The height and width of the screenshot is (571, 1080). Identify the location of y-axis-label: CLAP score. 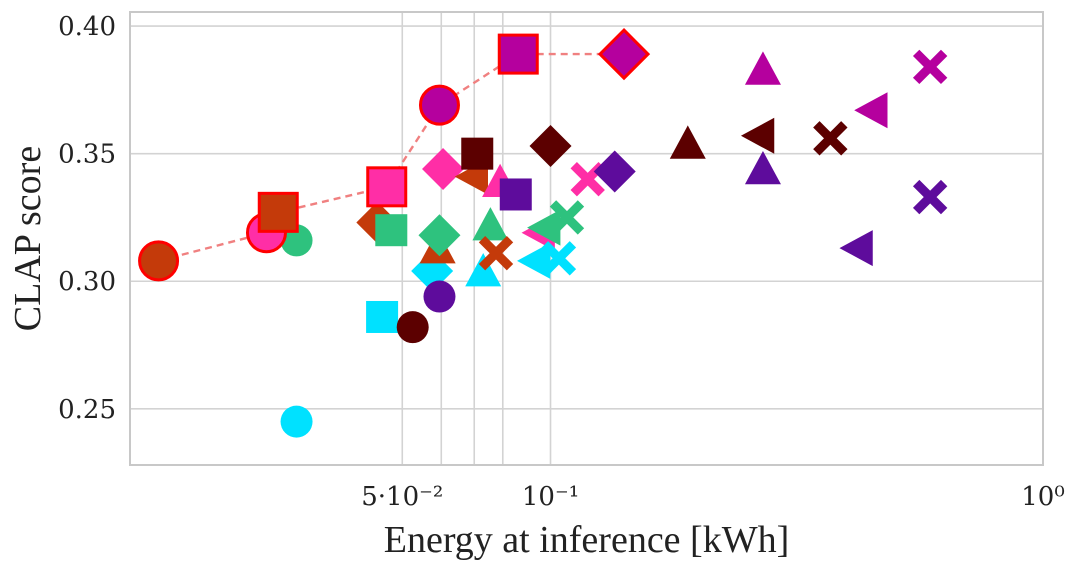
(28, 238).